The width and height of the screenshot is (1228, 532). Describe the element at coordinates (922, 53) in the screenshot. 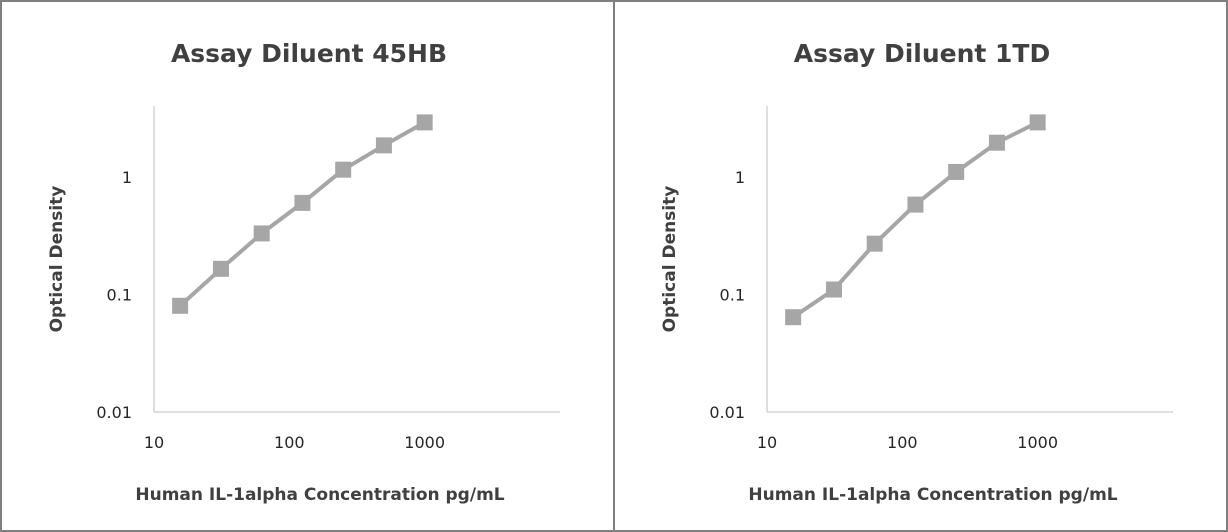

I see `chart-title: Assay Diluent 1TD` at that location.